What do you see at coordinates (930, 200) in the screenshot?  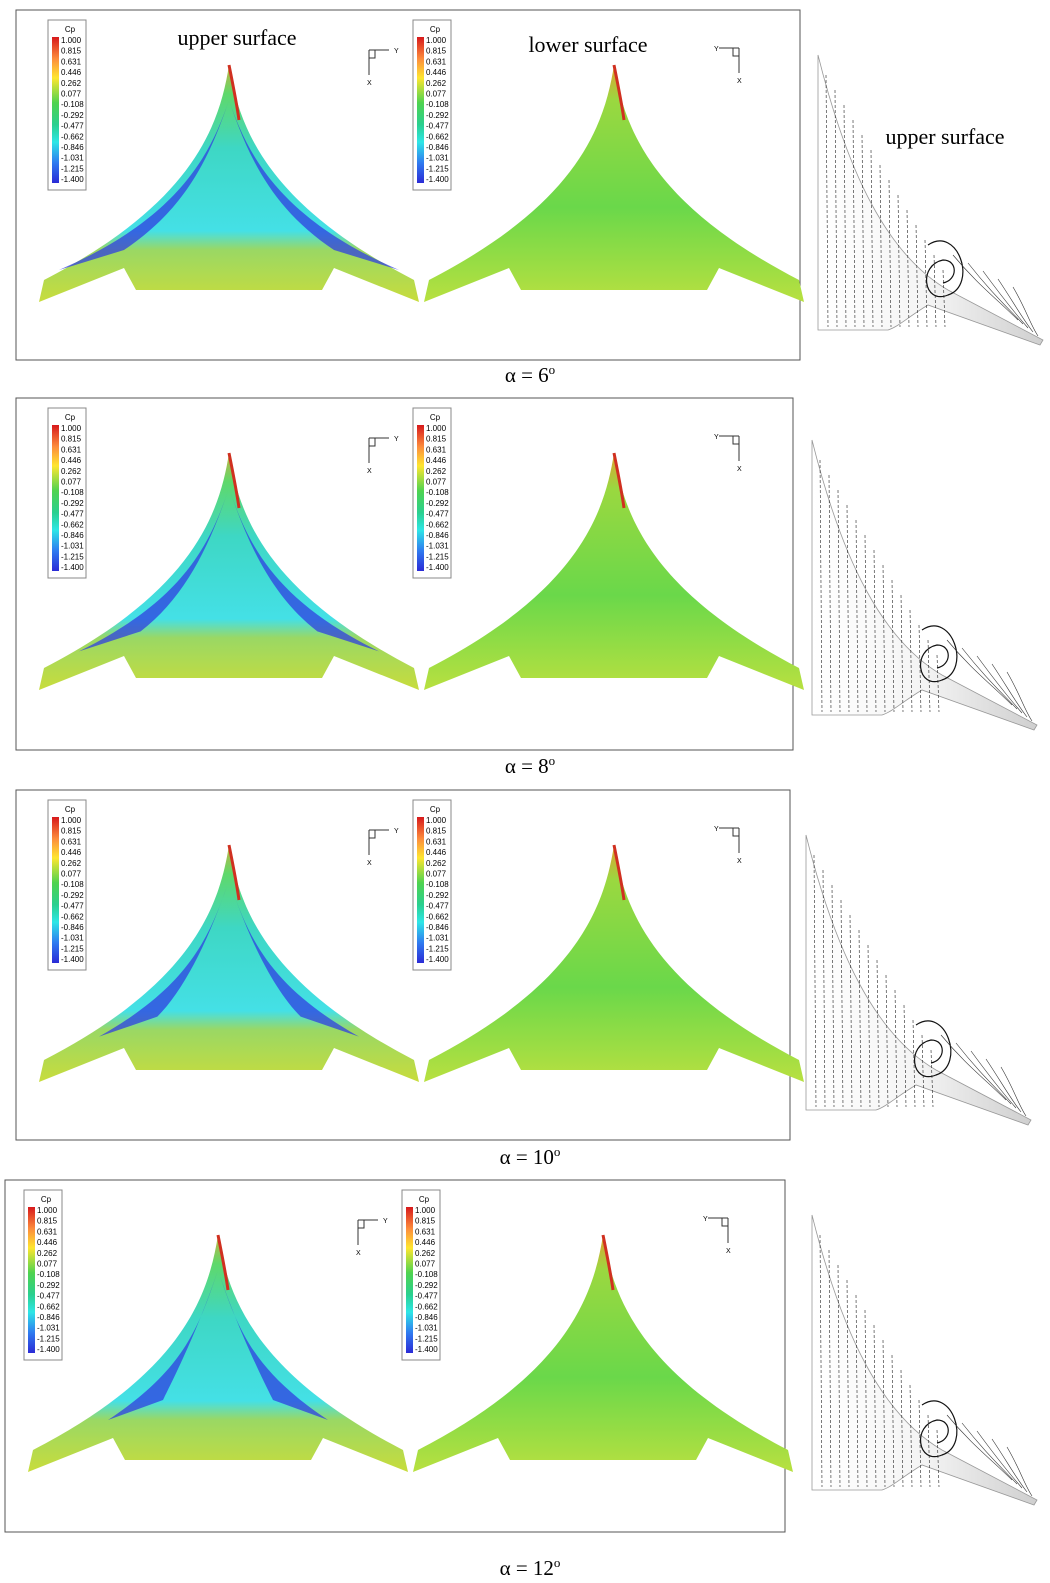 I see `wing-surface` at bounding box center [930, 200].